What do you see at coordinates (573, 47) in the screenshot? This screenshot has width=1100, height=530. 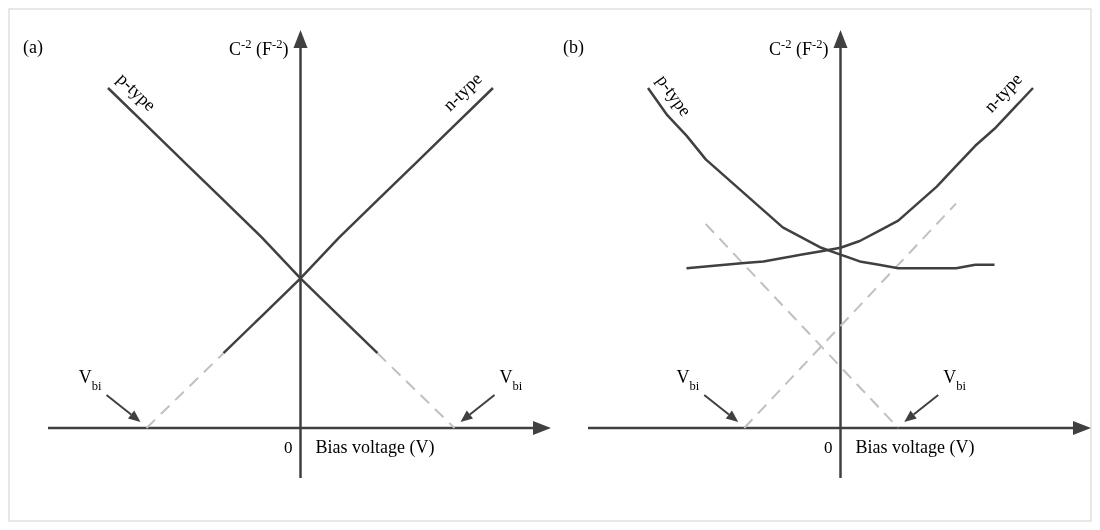 I see `chart-title: (b)` at bounding box center [573, 47].